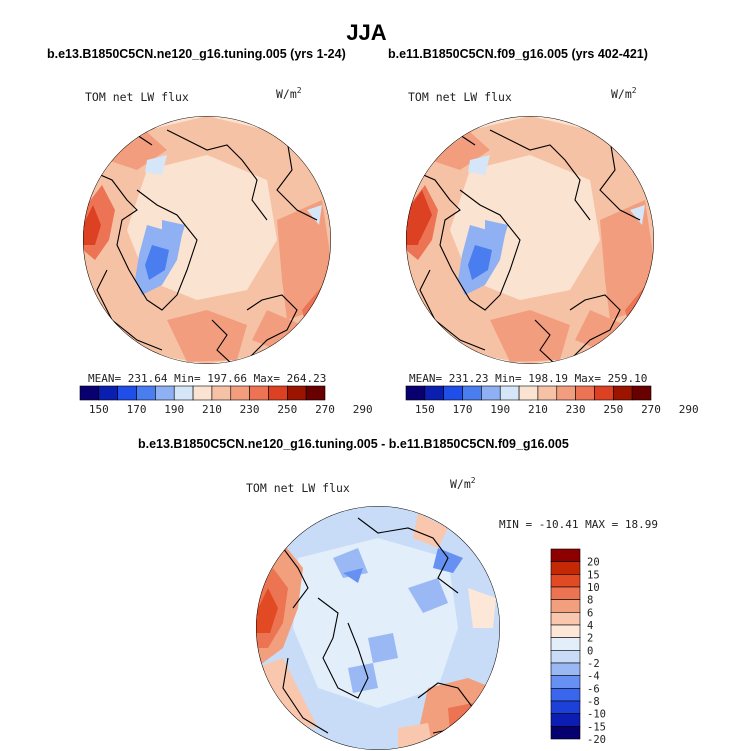 This screenshot has height=751, width=733. Describe the element at coordinates (596, 727) in the screenshot. I see `colorbar-diff-tick-label: -15` at that location.